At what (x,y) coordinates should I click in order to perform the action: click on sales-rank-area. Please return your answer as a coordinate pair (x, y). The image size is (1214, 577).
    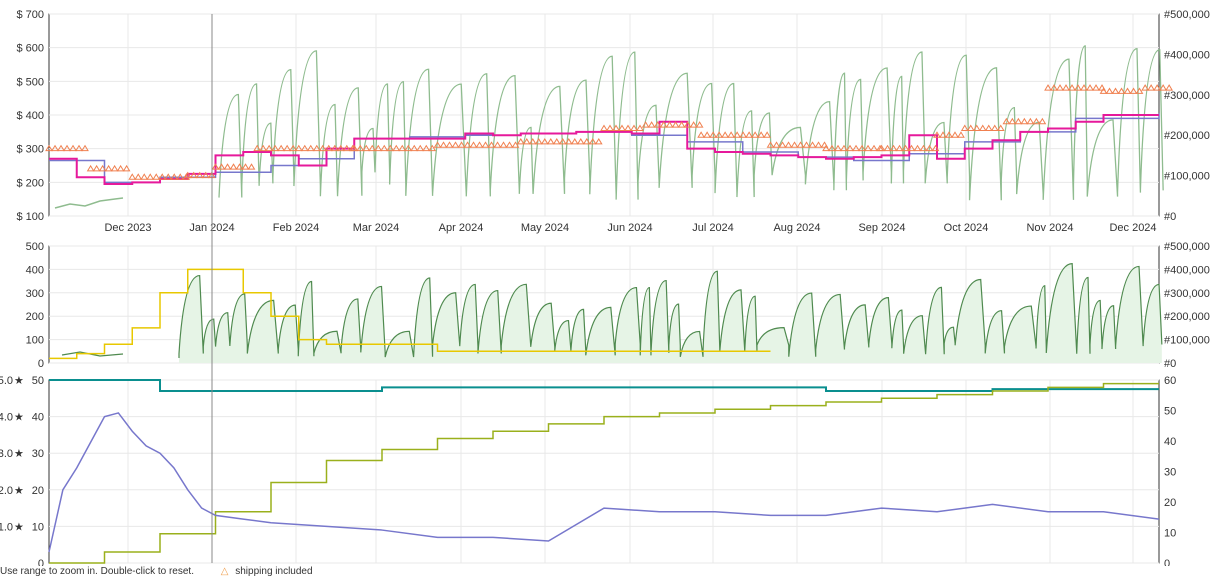
    Looking at the image, I should click on (670, 313).